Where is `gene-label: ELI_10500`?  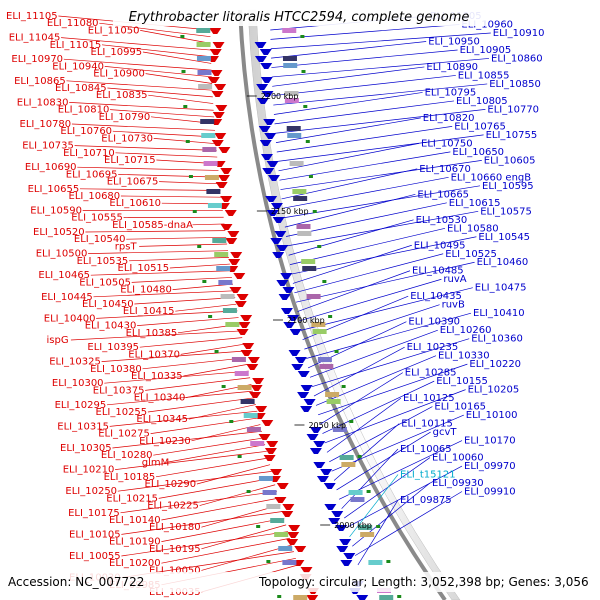
gene-label: ELI_10500 is located at coordinates (62, 254).